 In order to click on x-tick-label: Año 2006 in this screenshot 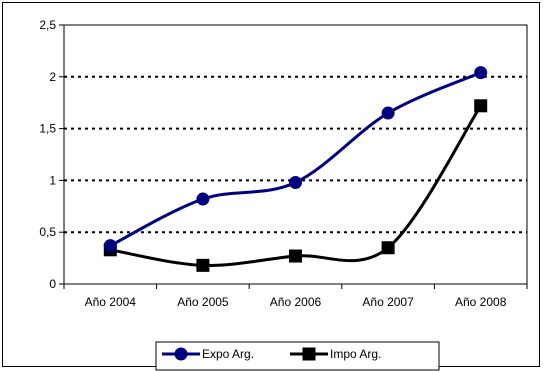, I will do `click(296, 302)`.